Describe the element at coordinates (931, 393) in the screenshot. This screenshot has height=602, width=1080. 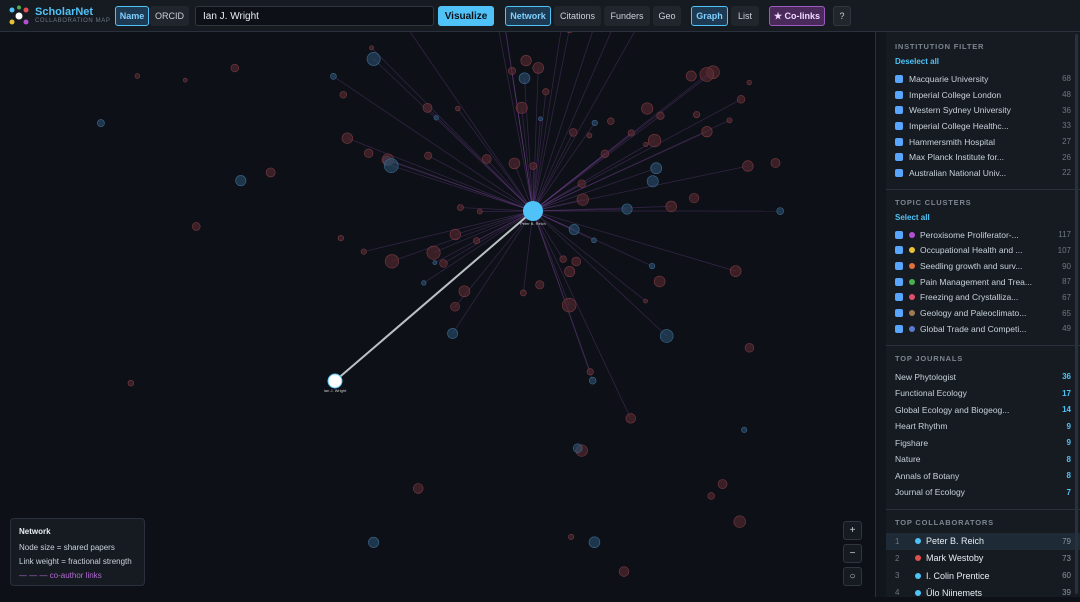
I see `item-name: Functional Ecology` at that location.